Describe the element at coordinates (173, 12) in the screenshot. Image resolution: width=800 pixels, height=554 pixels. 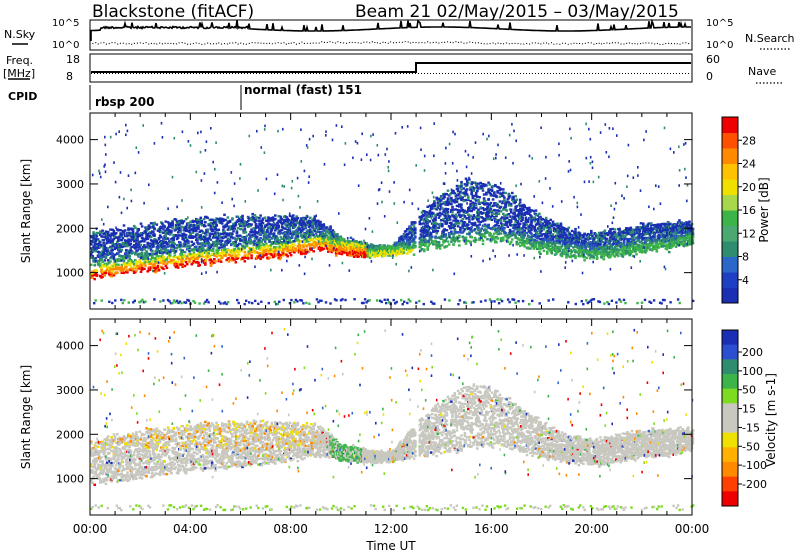
I see `title: Blackstone (fitACF)` at that location.